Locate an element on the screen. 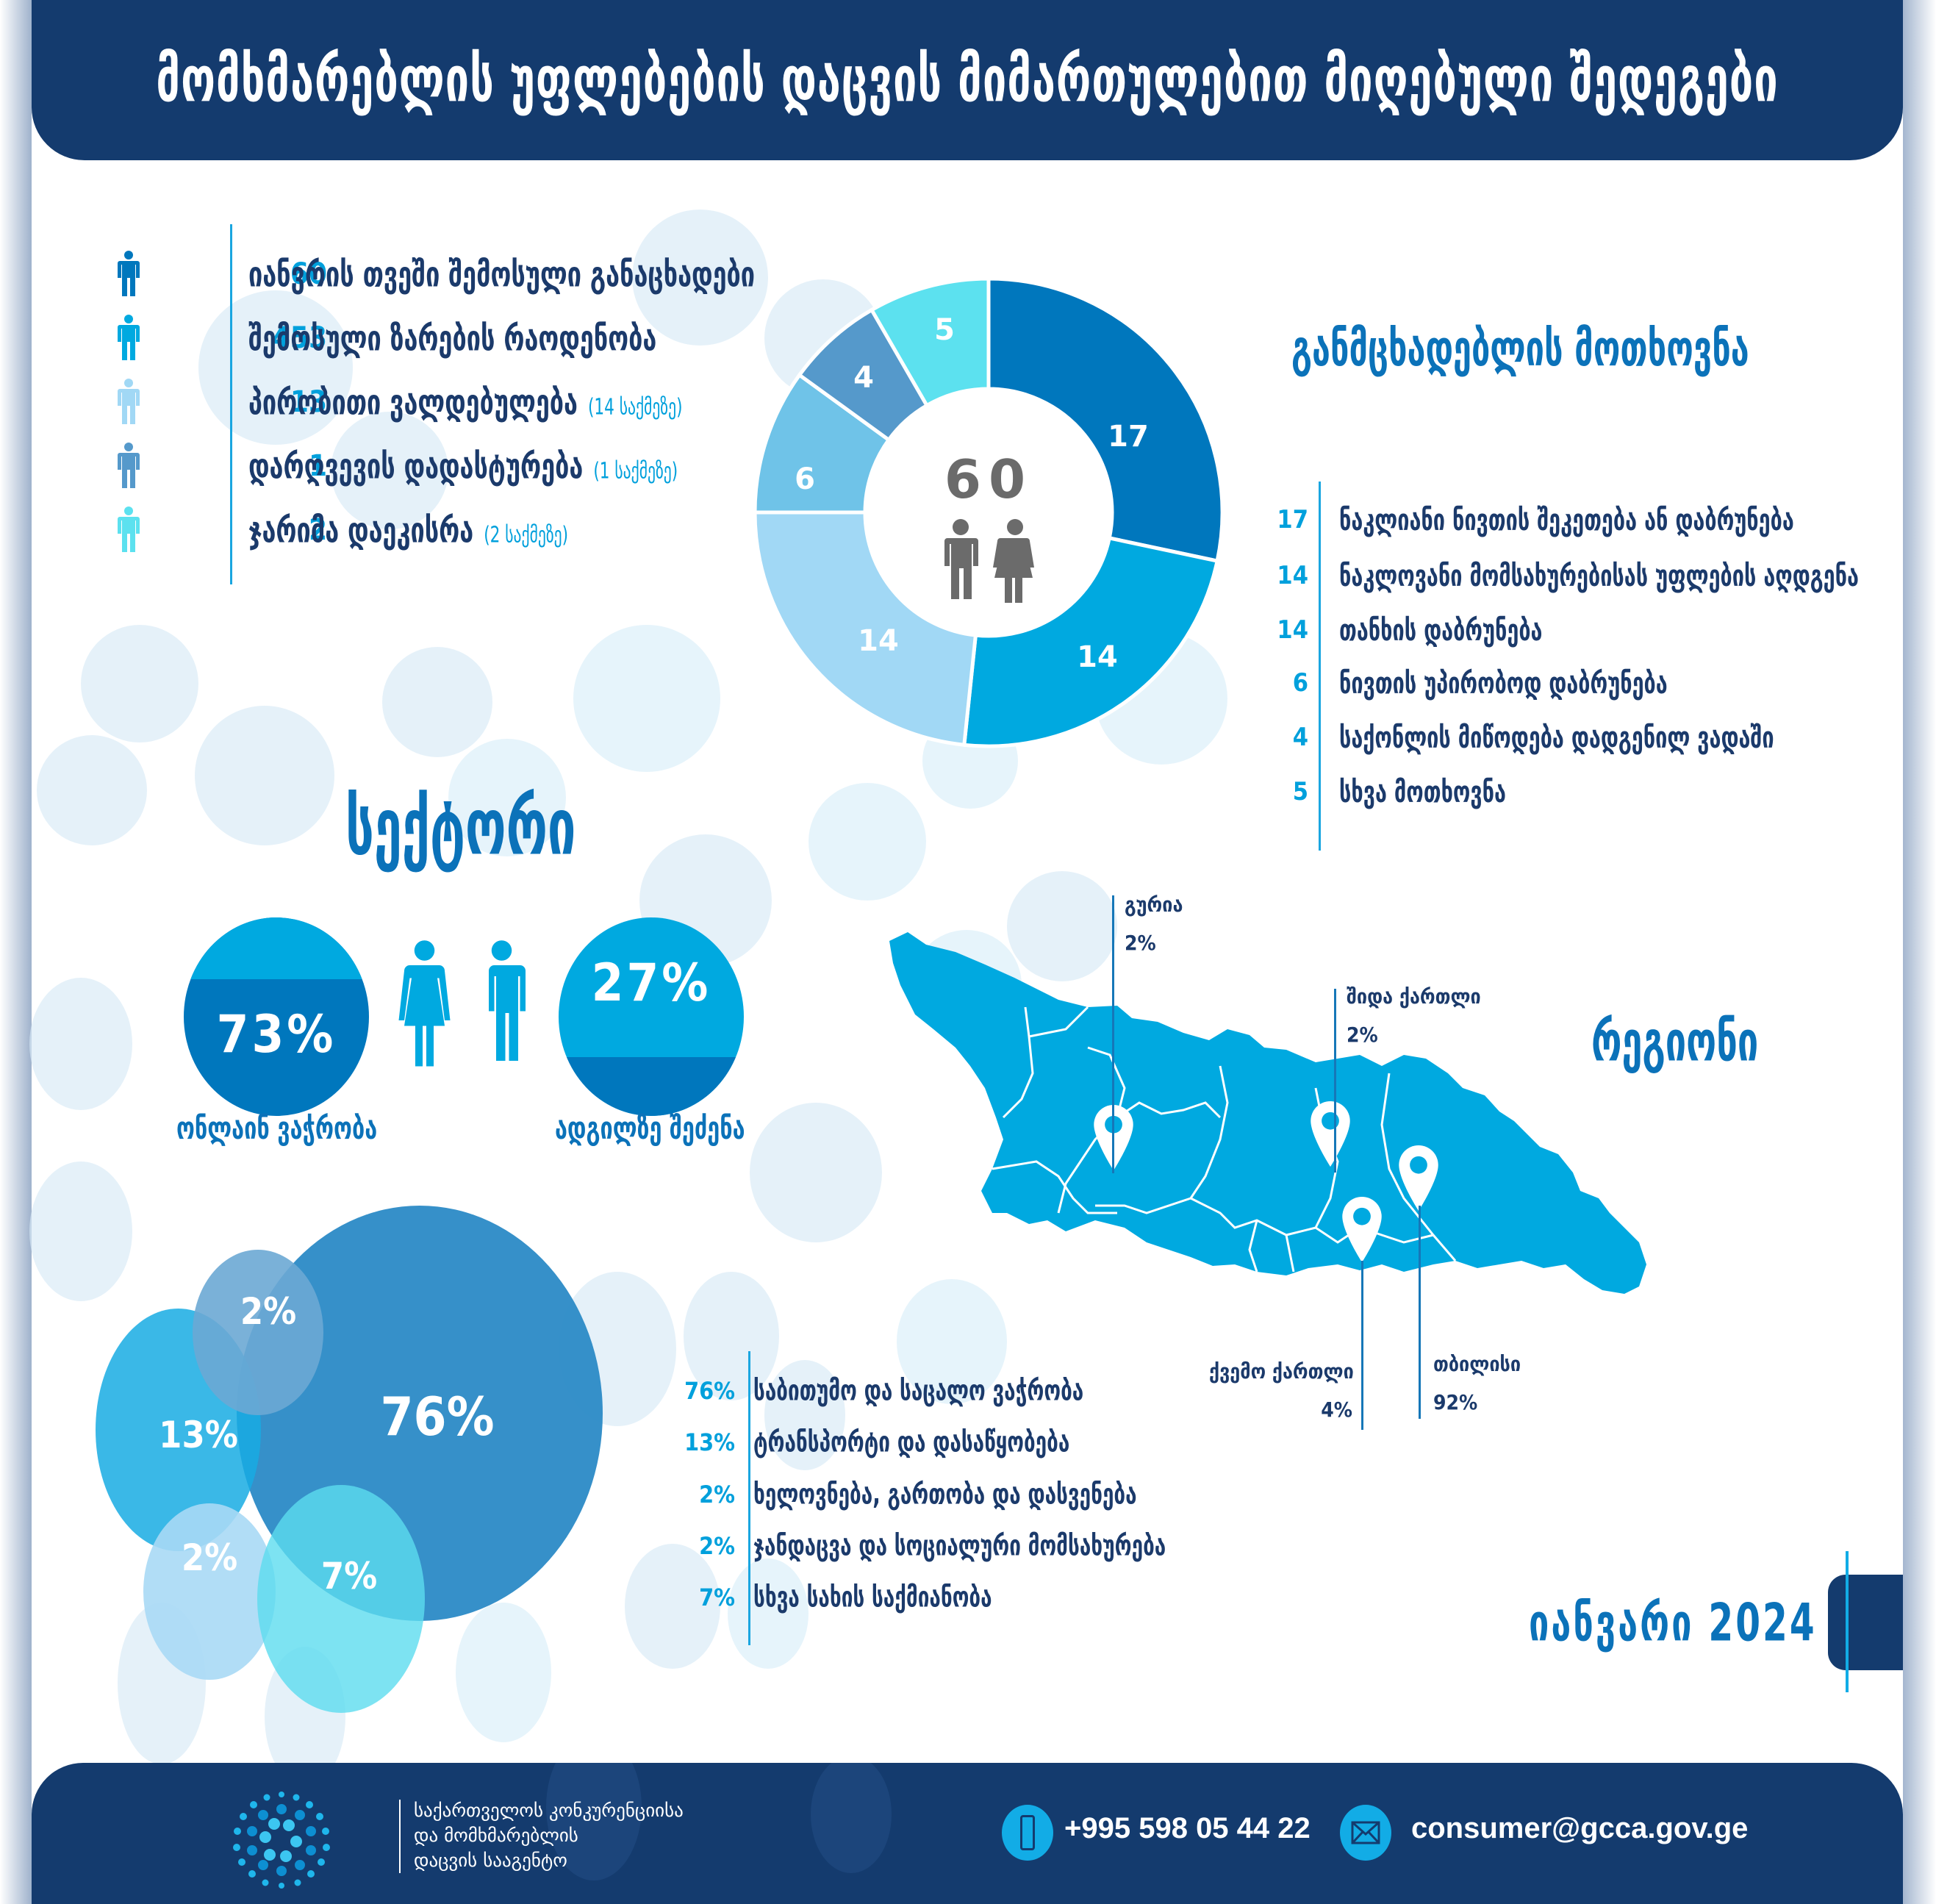  requests-value: 17 is located at coordinates (1292, 519).